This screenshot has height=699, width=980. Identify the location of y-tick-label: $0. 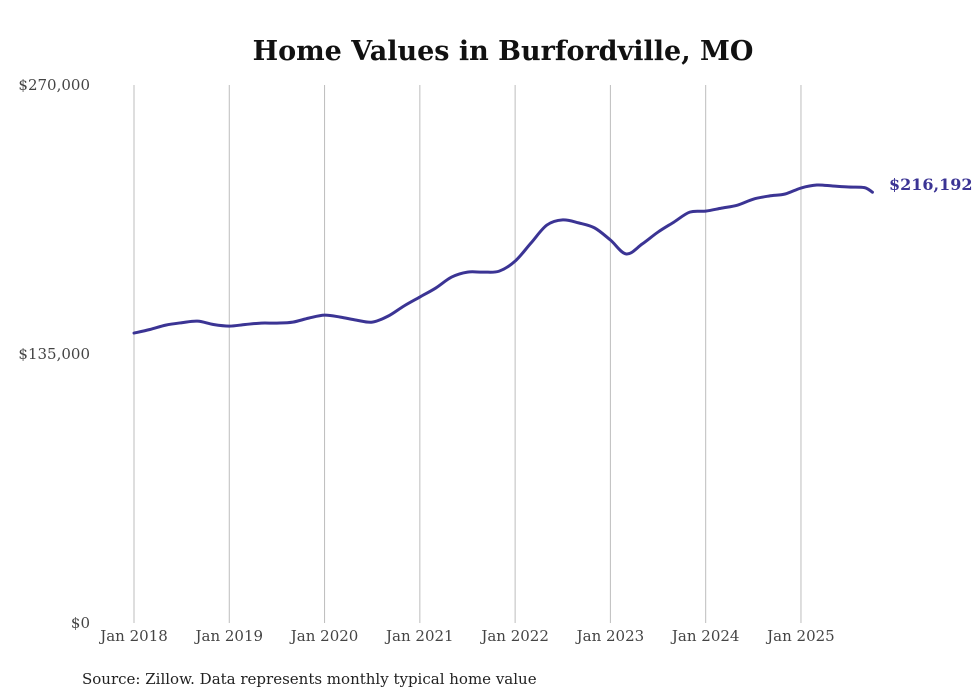
(80, 623).